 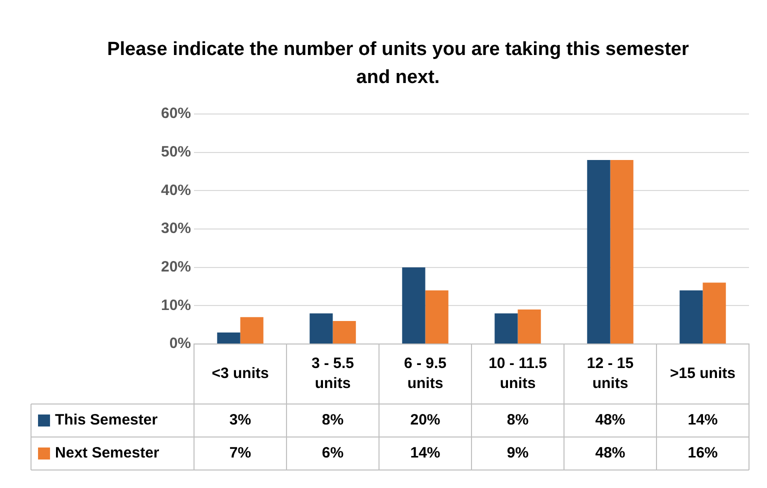 What do you see at coordinates (176, 113) in the screenshot?
I see `y-tick-label: 60%` at bounding box center [176, 113].